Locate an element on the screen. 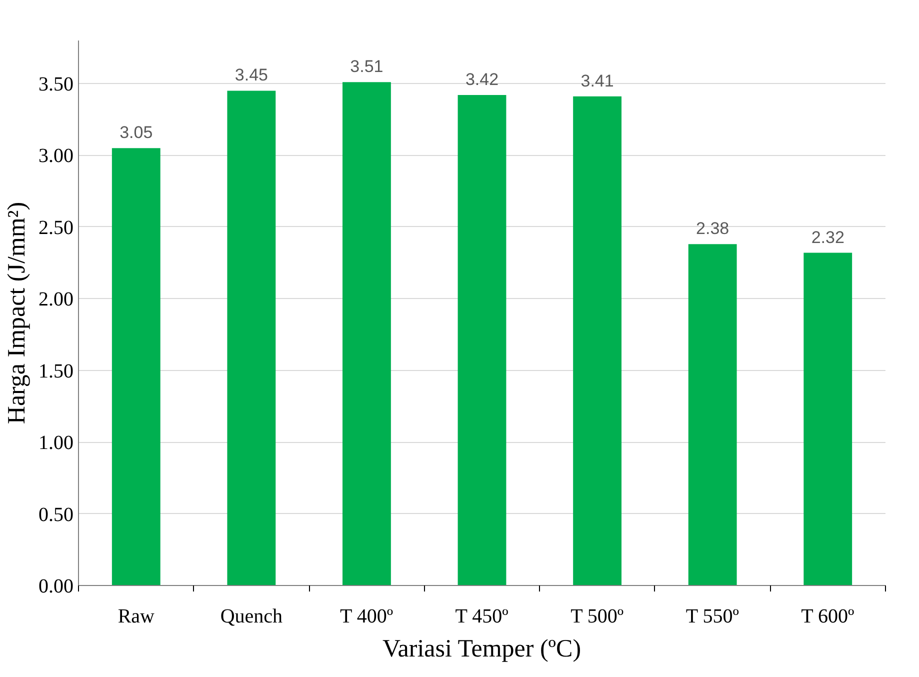 This screenshot has width=919, height=677. y-tick-label: 2.00 is located at coordinates (56, 299).